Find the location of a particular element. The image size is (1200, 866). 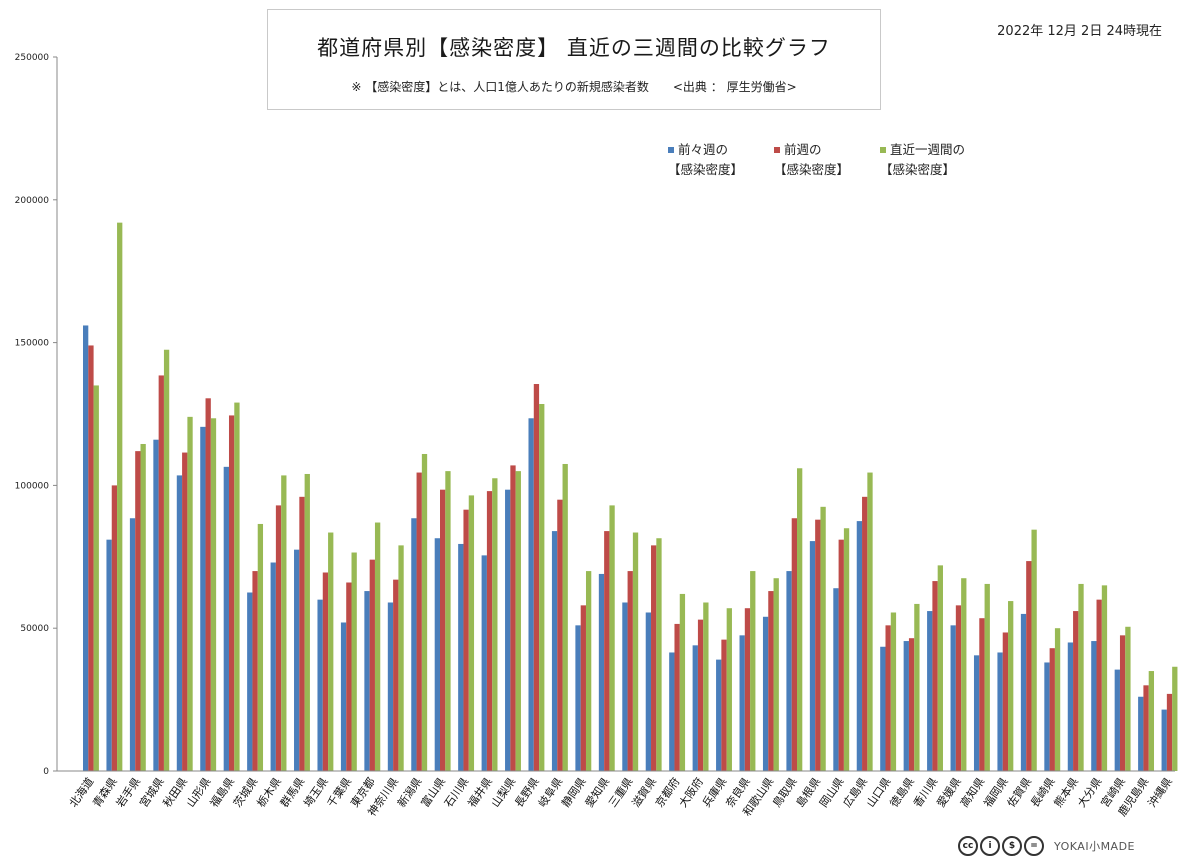

legend-swatch-series2 is located at coordinates (777, 150).